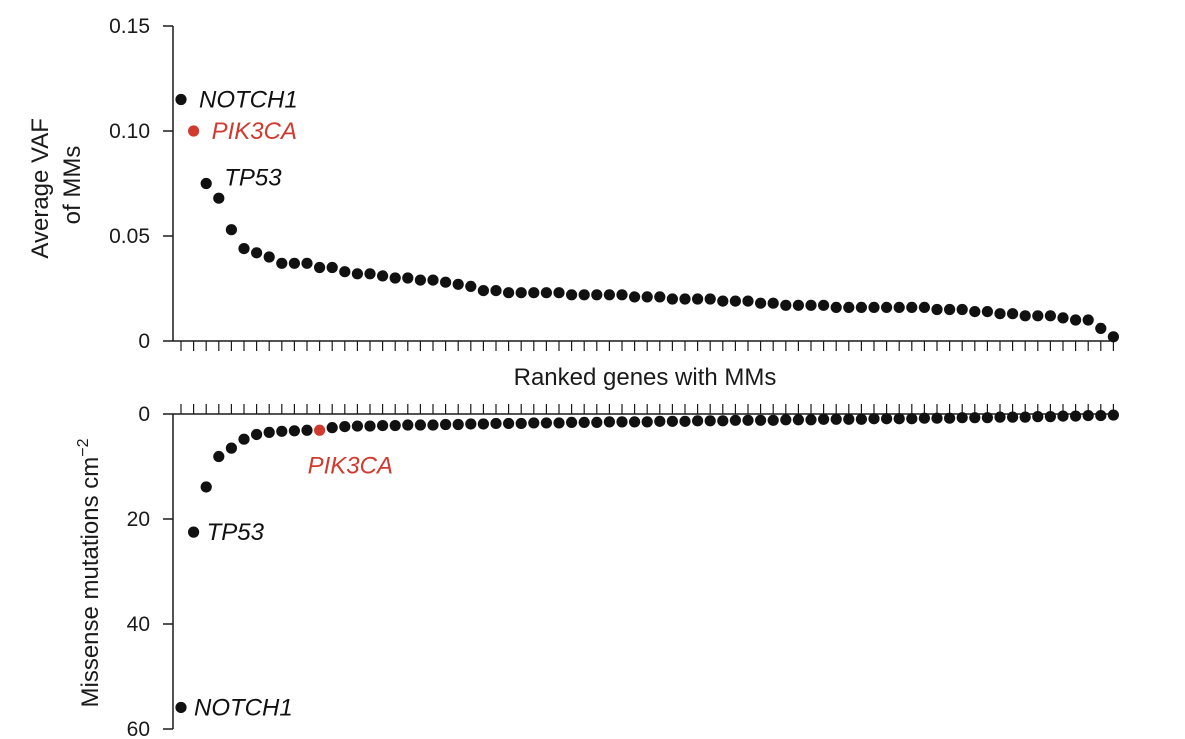  Describe the element at coordinates (72, 185) in the screenshot. I see `top-y-axis-title-line2: of MMs` at that location.